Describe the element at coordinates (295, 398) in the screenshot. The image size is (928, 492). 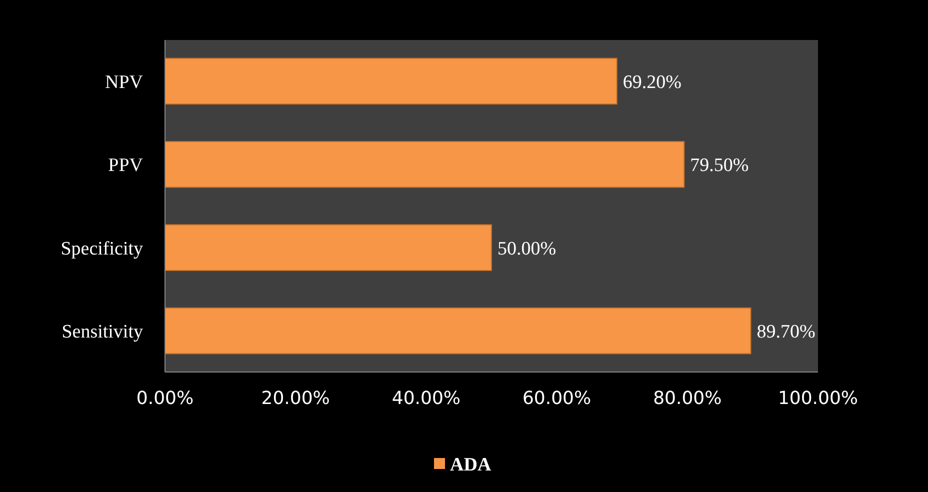
I see `x-tick-label: 20.00%` at that location.